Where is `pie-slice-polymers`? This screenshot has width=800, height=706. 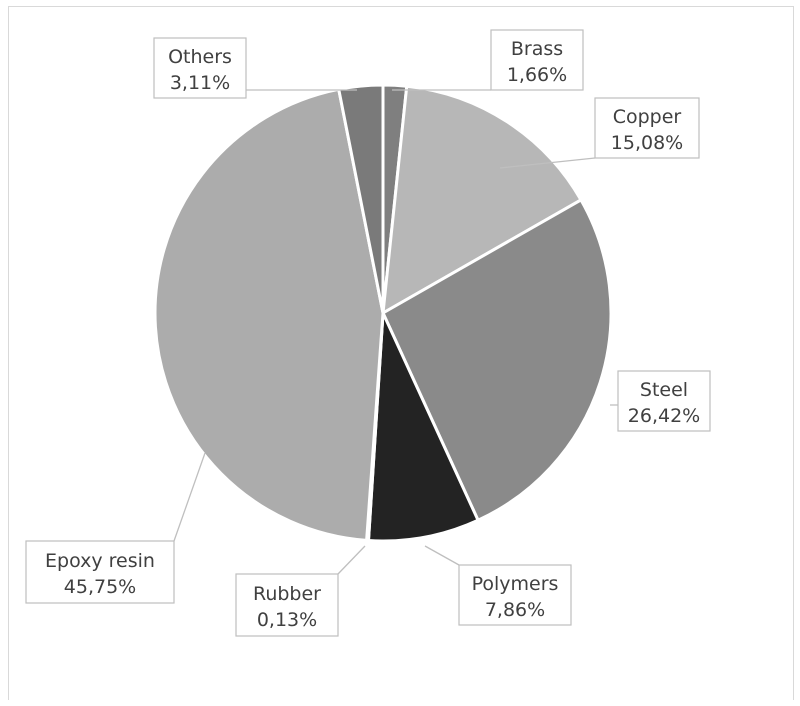
pie-slice-polymers is located at coordinates (423, 427).